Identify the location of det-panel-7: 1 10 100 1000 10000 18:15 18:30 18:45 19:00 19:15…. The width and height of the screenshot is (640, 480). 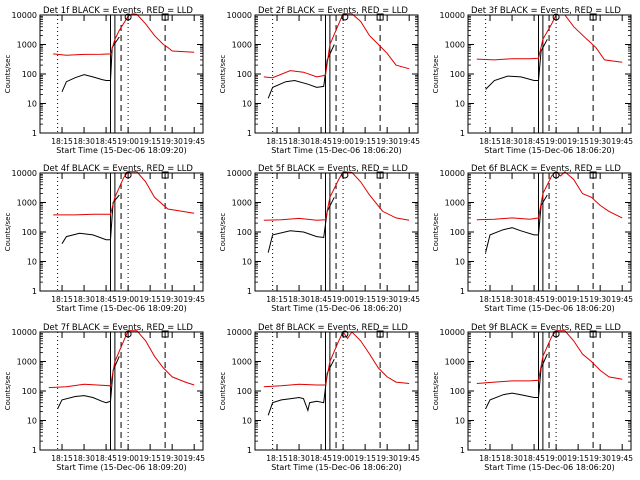
(104, 397).